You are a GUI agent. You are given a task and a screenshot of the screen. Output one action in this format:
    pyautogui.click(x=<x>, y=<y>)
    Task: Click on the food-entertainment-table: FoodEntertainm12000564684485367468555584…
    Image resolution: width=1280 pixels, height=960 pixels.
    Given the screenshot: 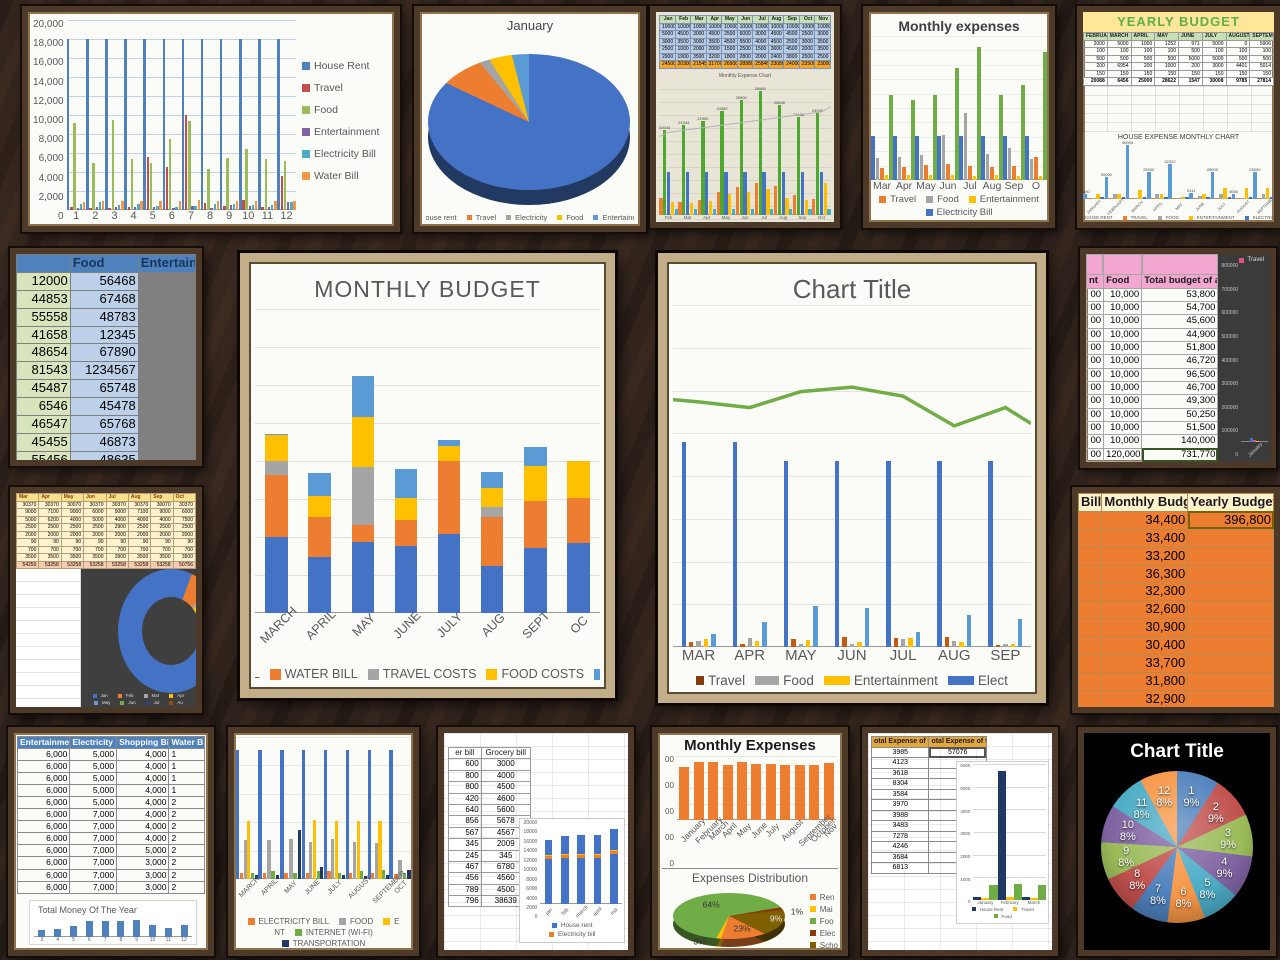 What is the action you would take?
    pyautogui.click(x=106, y=357)
    